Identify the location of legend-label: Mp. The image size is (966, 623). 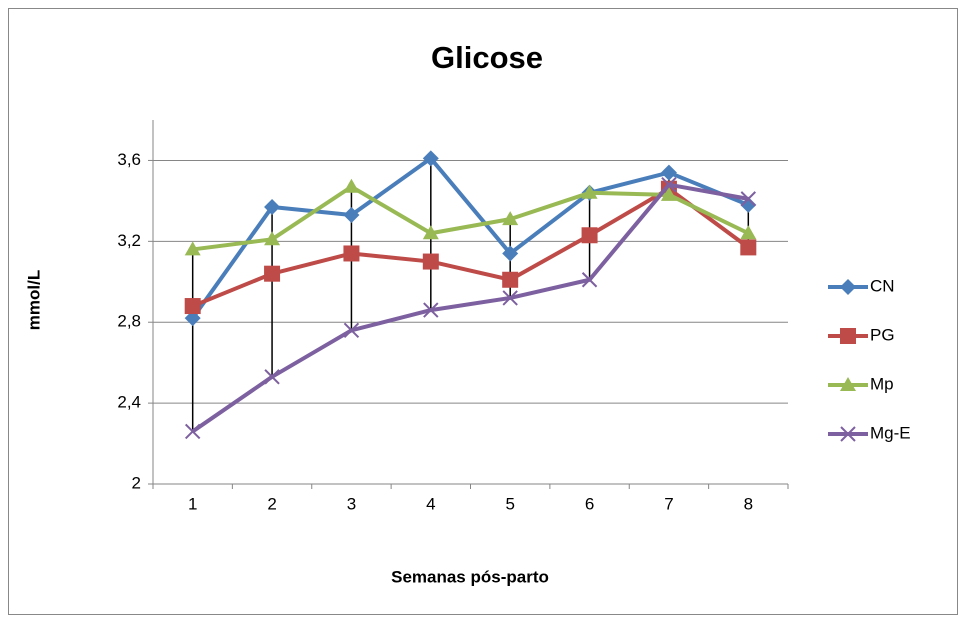
(882, 383).